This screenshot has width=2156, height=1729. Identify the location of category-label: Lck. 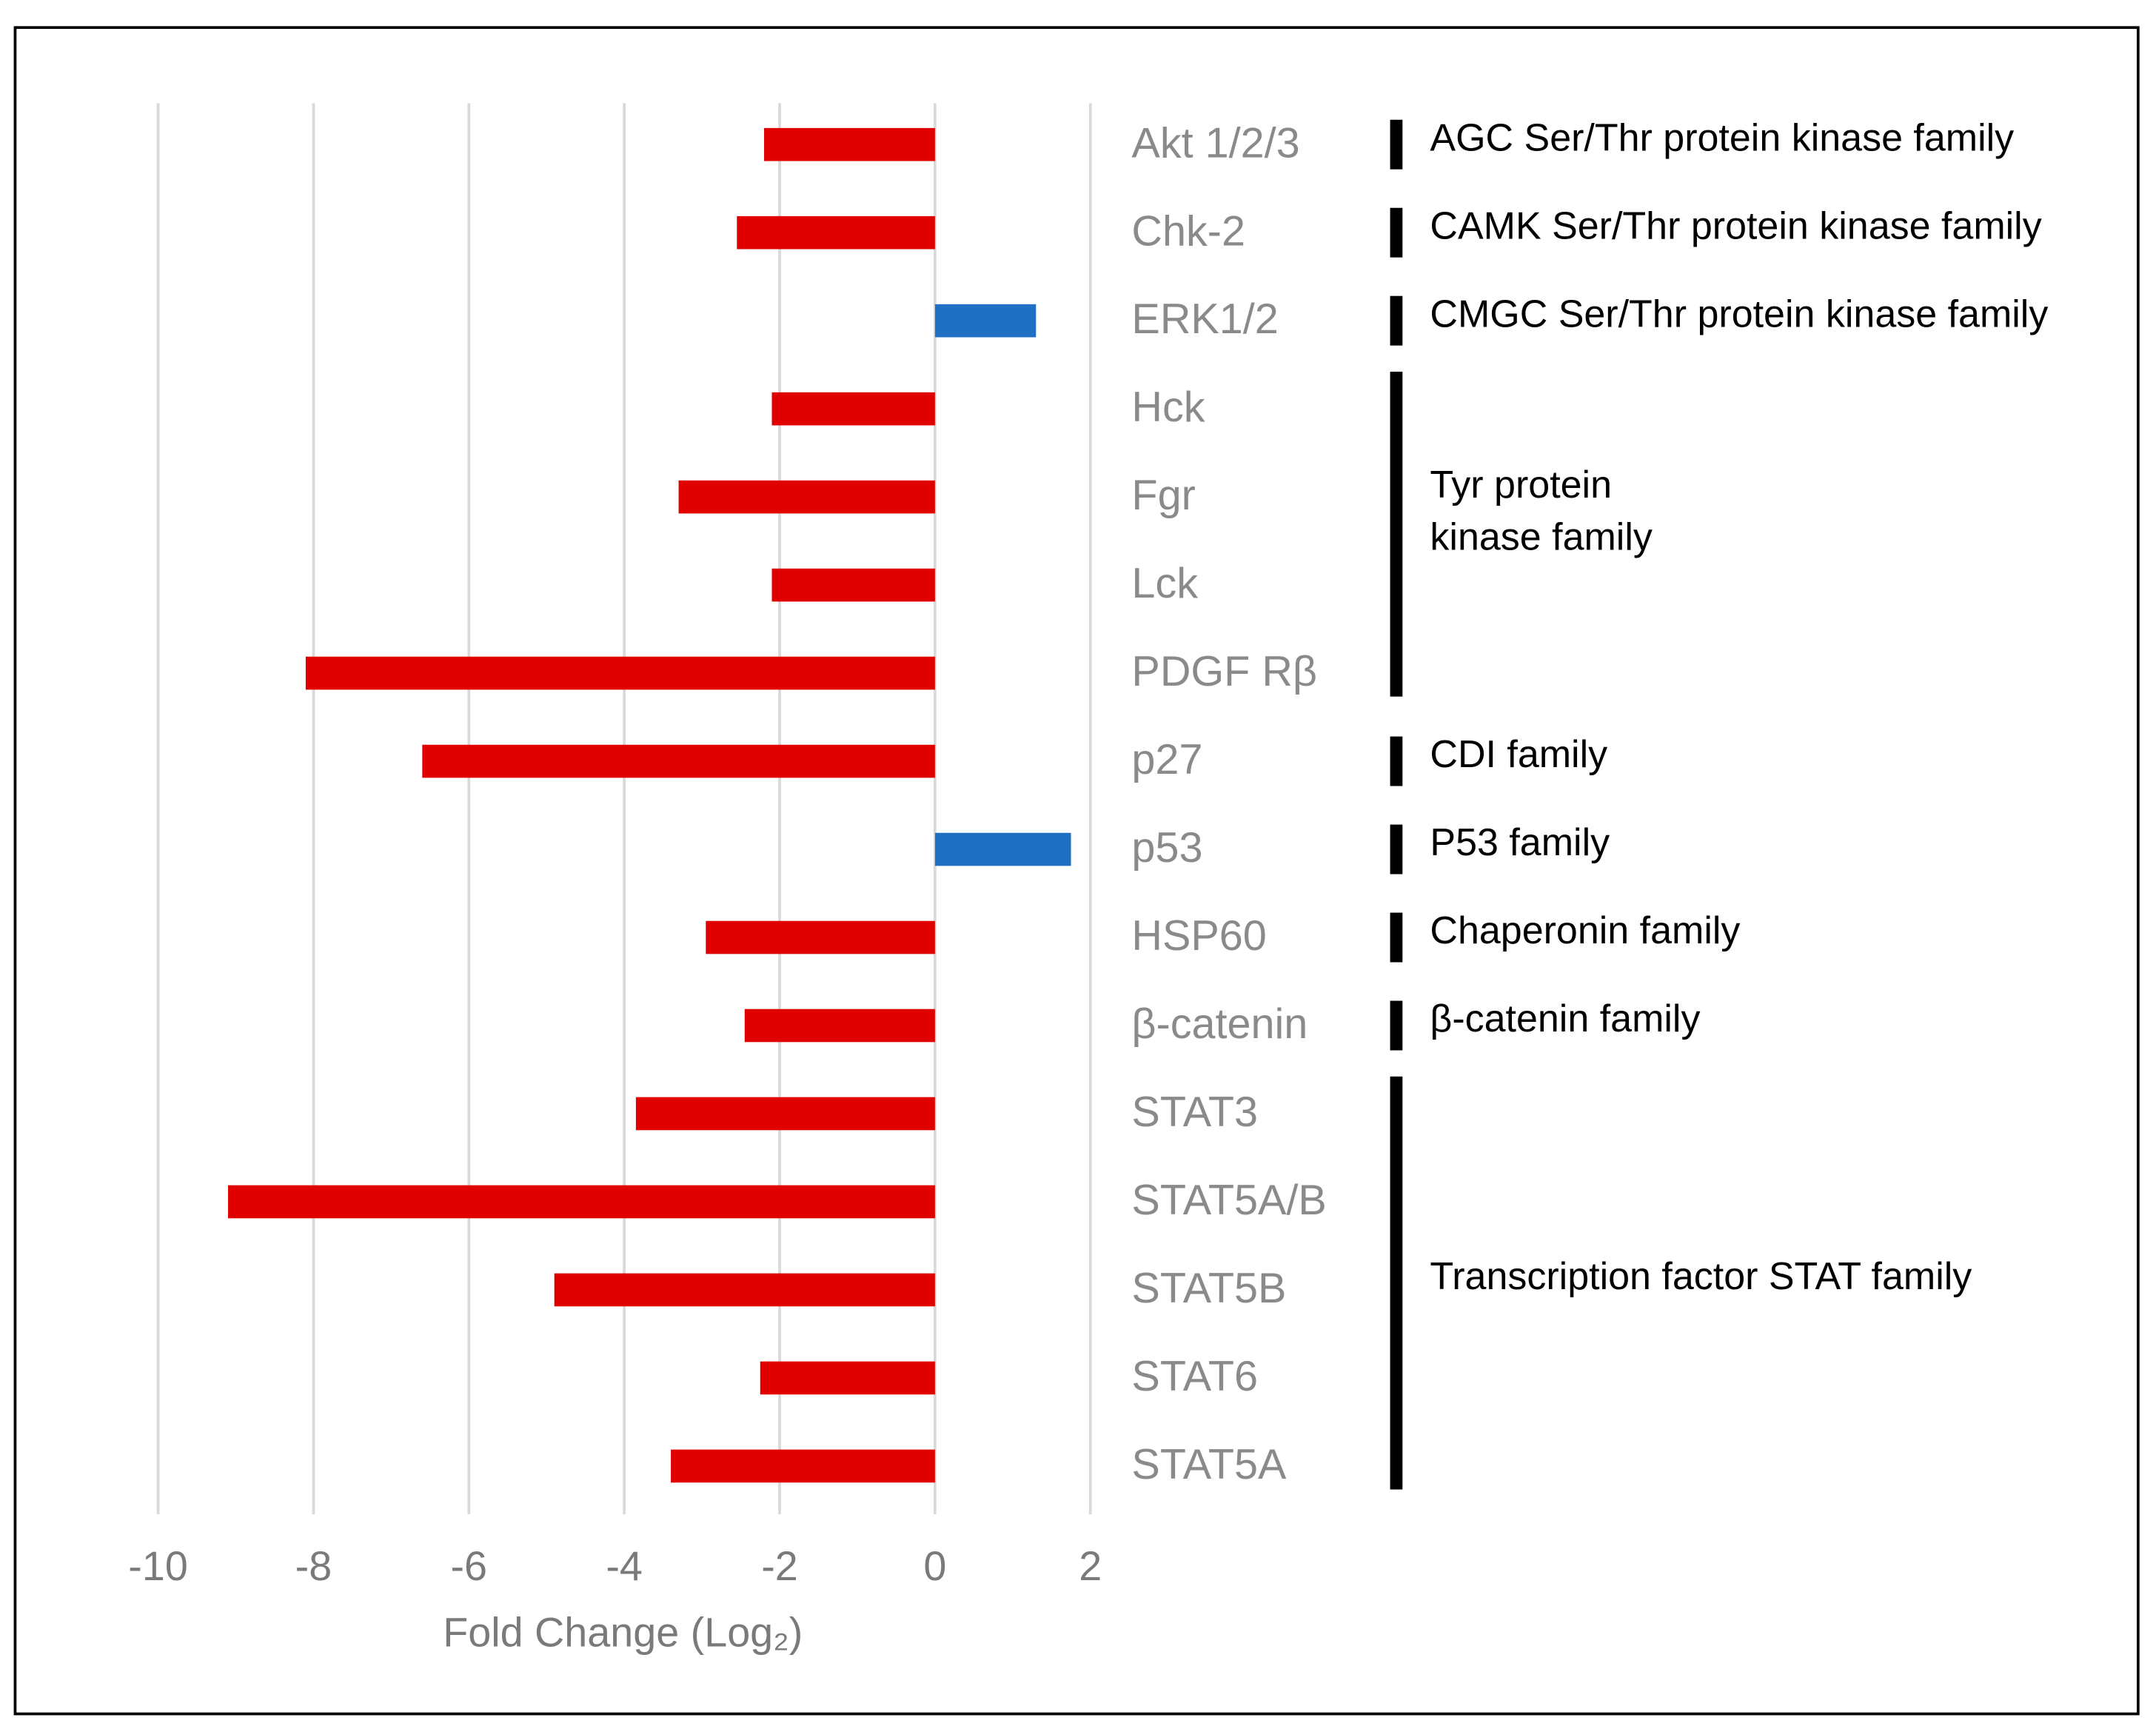
(1164, 584).